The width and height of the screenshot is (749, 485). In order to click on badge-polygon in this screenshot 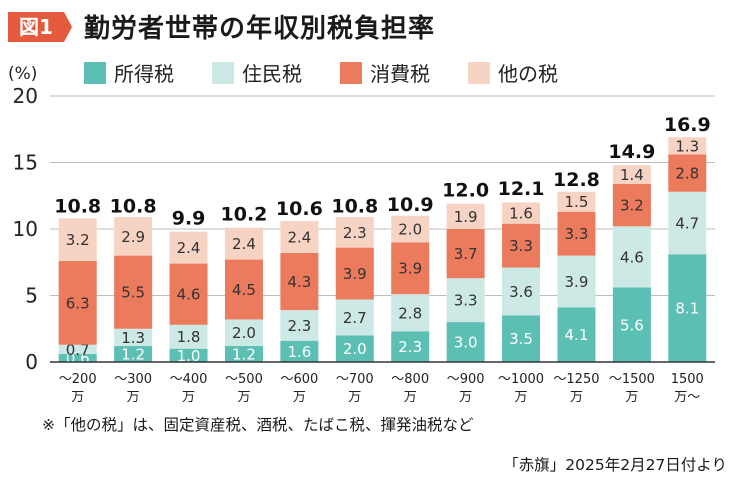, I will do `click(40, 27)`.